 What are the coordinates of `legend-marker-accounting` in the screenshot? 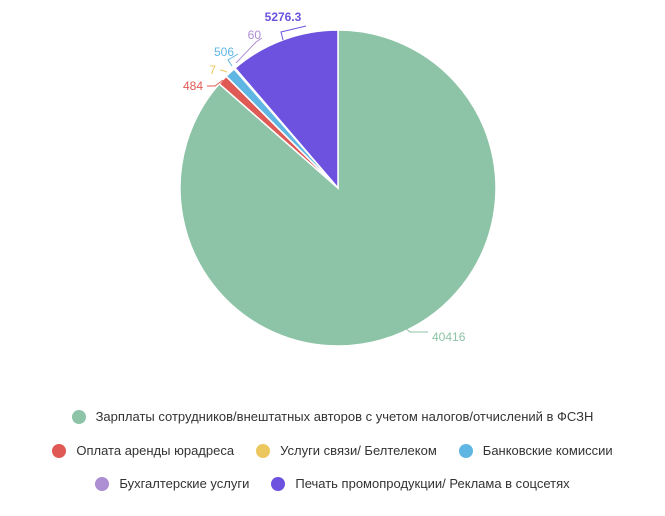 It's located at (102, 483).